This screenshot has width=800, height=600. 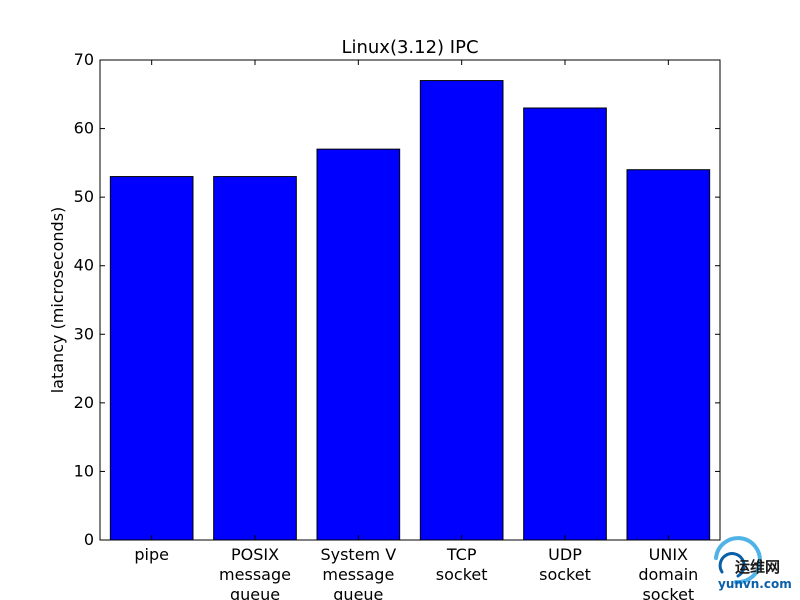 I want to click on y-tick-label-2: 20, so click(x=84, y=402).